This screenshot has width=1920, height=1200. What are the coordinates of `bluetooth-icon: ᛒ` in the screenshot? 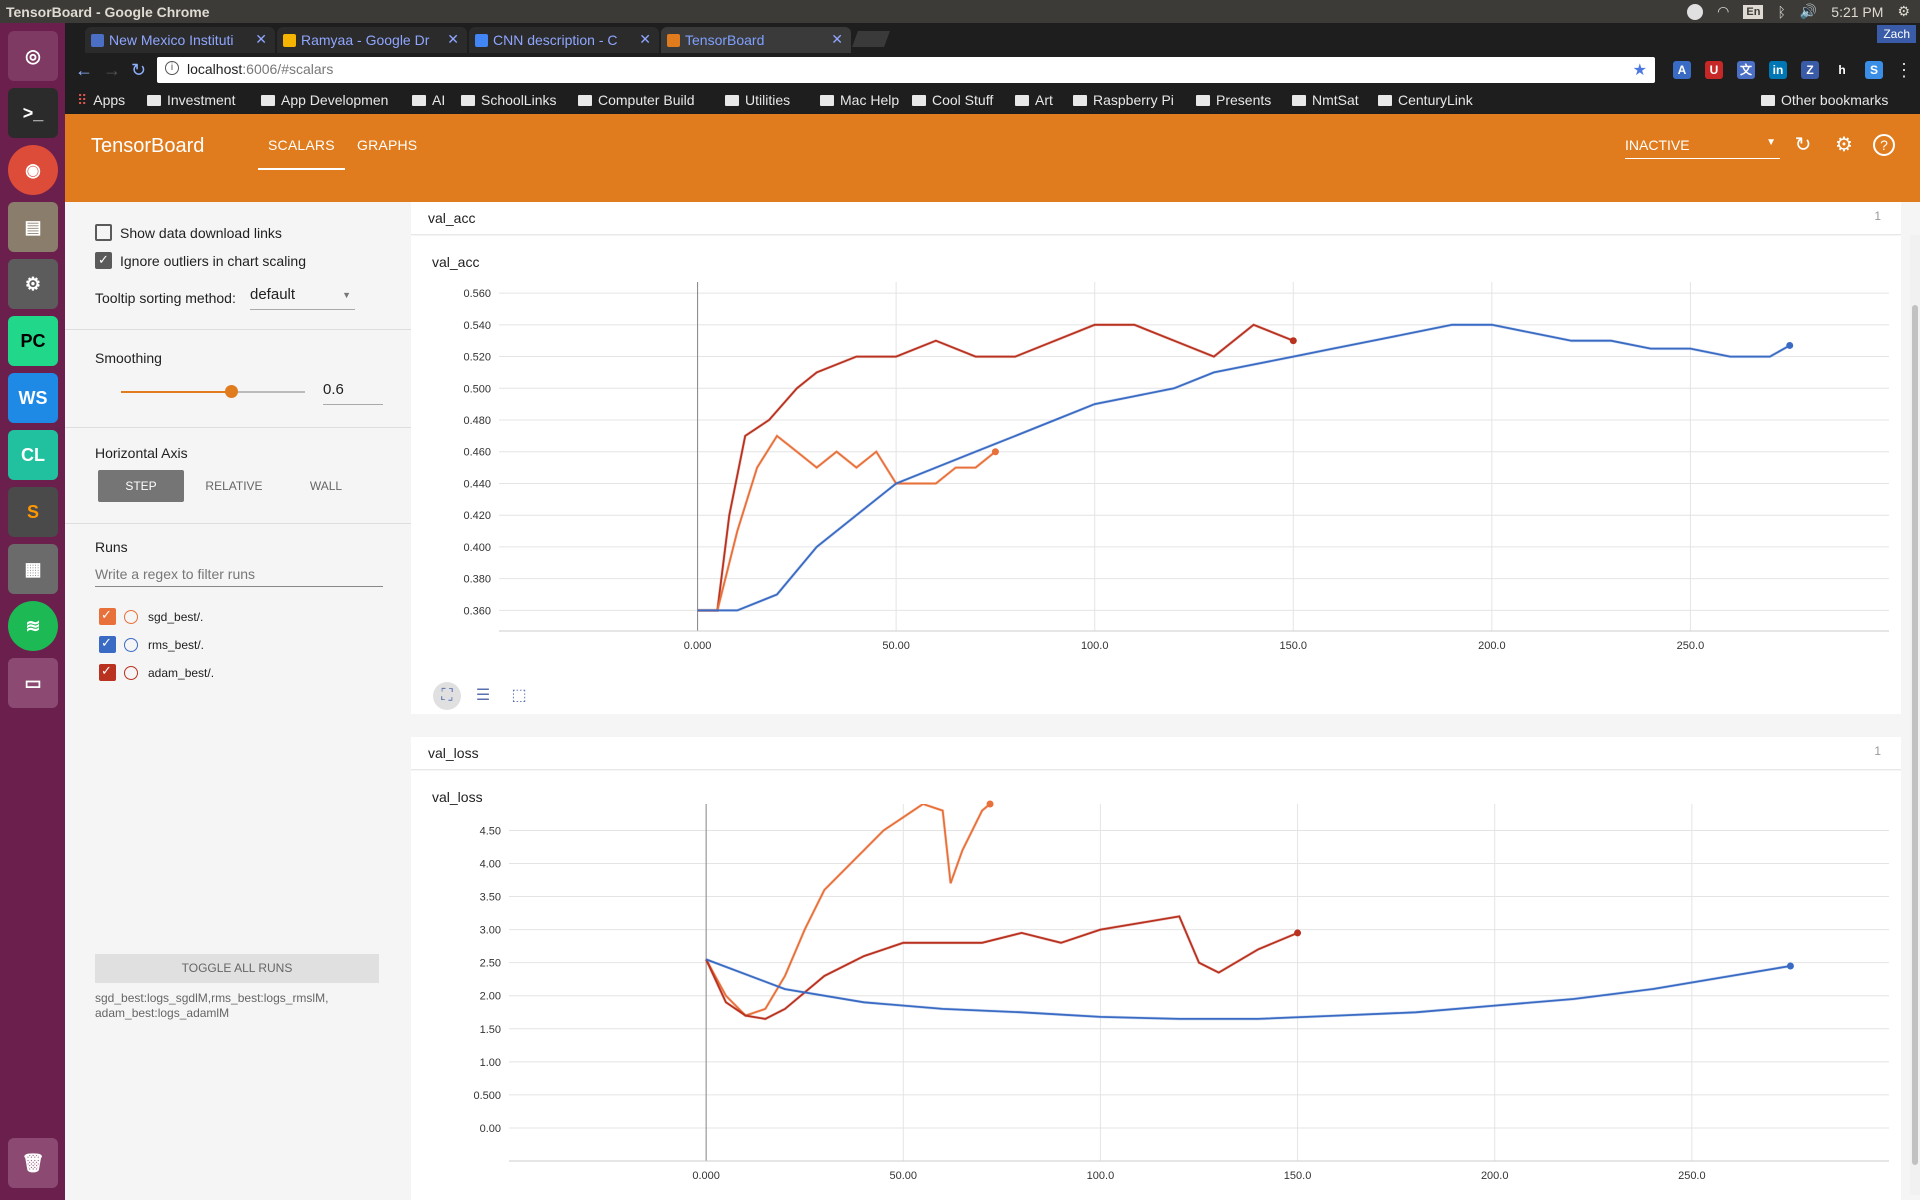 It's located at (1781, 12).